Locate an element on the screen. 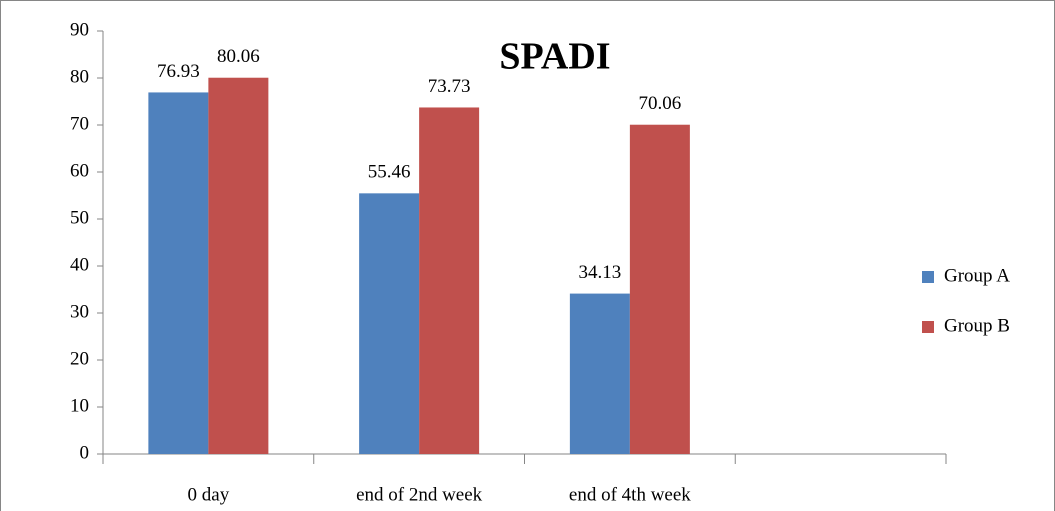  y-tick-label: 40 is located at coordinates (79, 264).